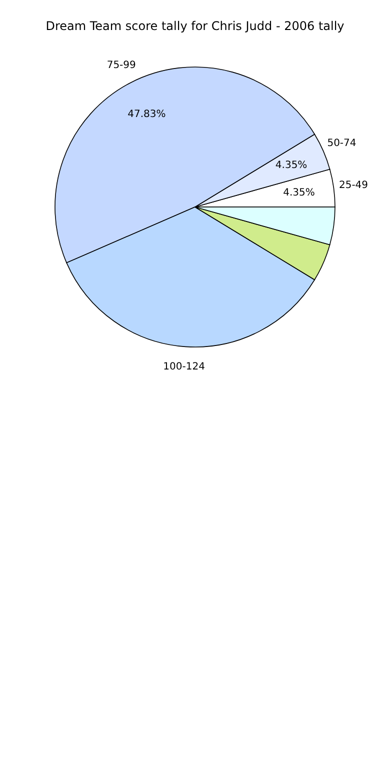 The width and height of the screenshot is (390, 780). I want to click on slice-label: 25-49, so click(353, 186).